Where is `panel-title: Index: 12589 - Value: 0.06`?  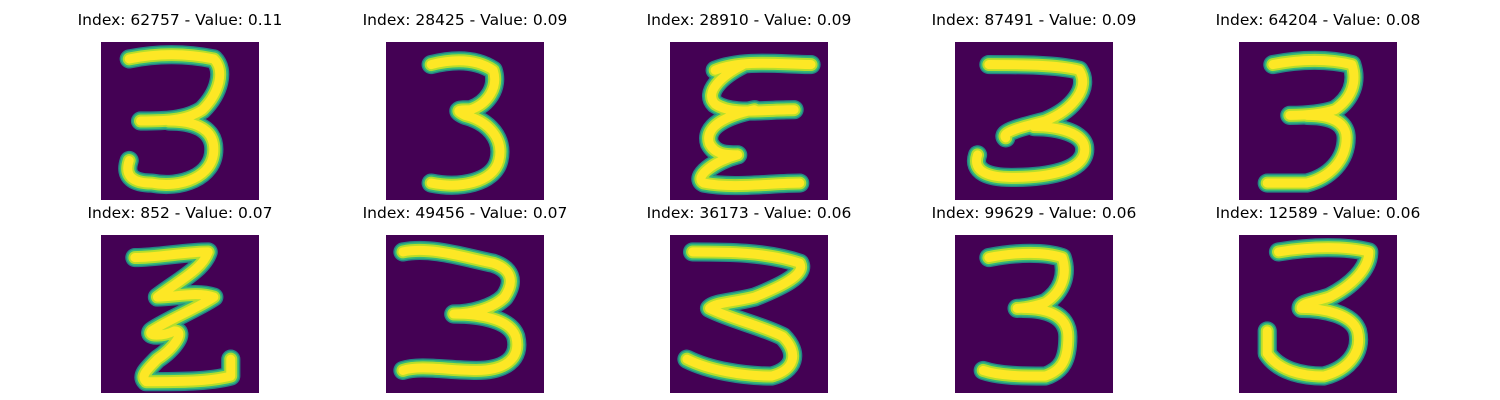 panel-title: Index: 12589 - Value: 0.06 is located at coordinates (1318, 213).